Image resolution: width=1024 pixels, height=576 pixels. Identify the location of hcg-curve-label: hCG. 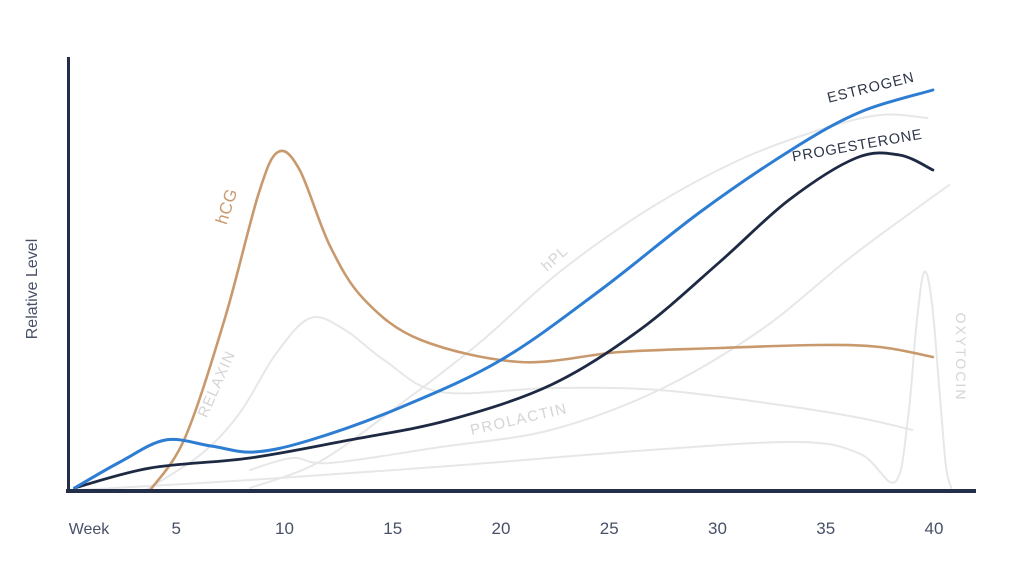
(226, 206).